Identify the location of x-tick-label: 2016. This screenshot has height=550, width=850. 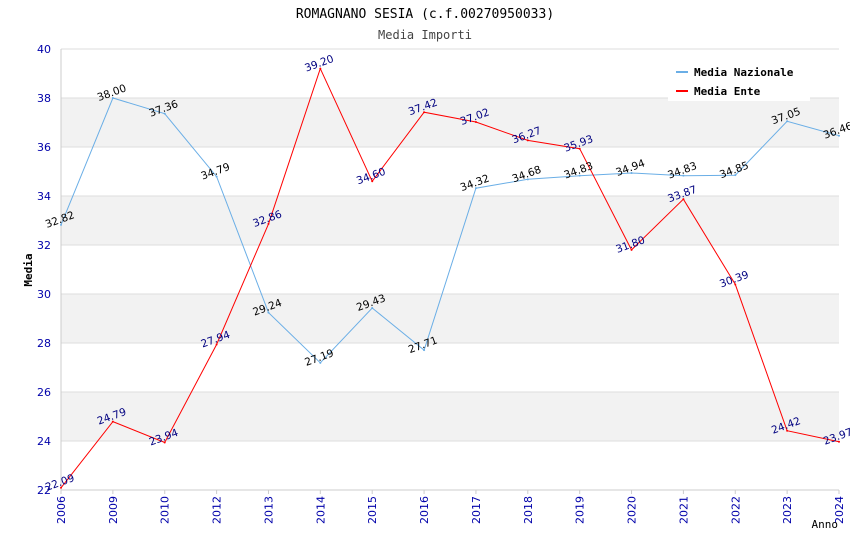
(424, 510).